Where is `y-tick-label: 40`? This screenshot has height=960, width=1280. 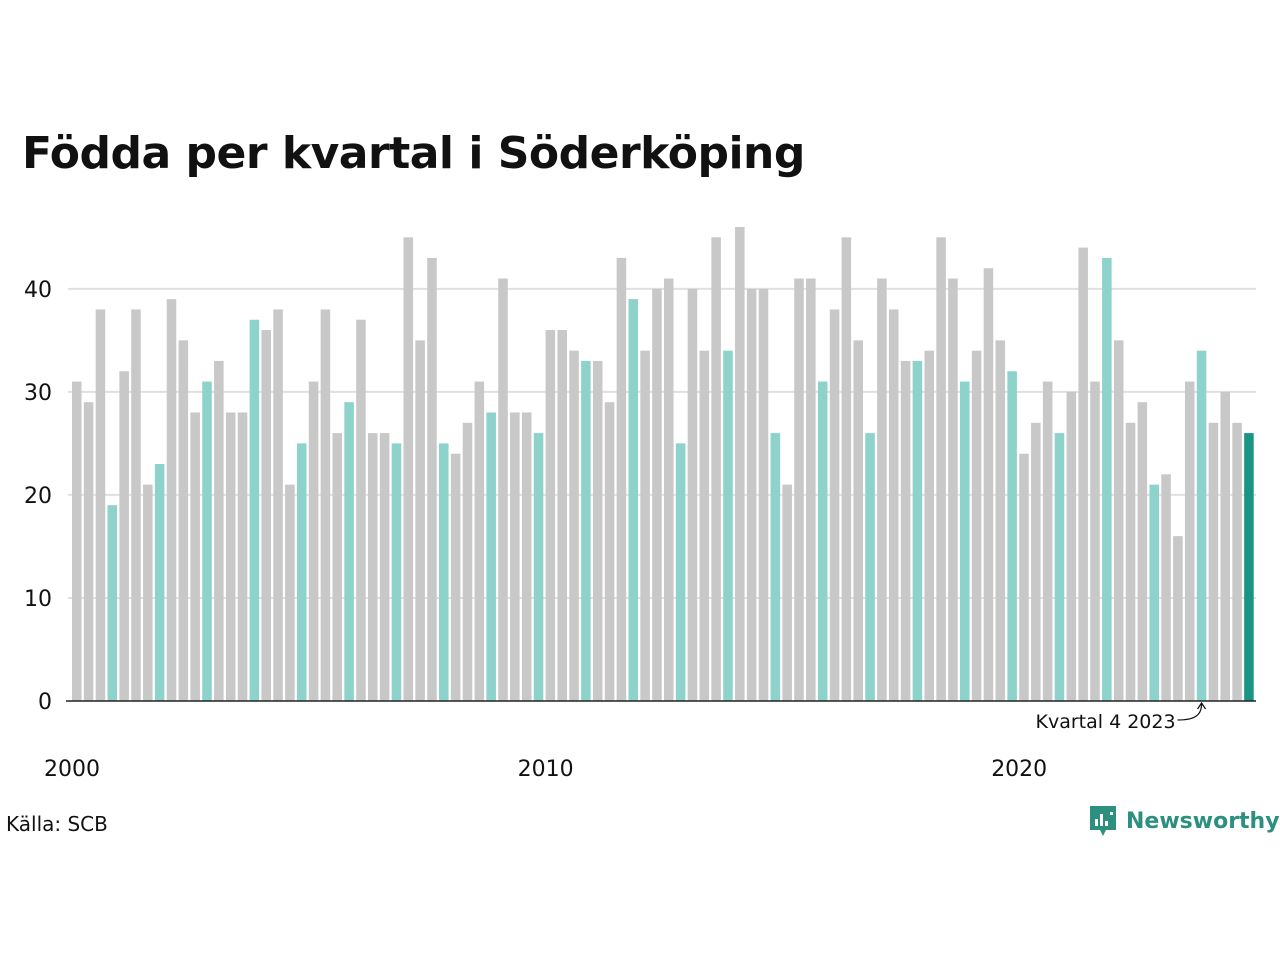
y-tick-label: 40 is located at coordinates (38, 290).